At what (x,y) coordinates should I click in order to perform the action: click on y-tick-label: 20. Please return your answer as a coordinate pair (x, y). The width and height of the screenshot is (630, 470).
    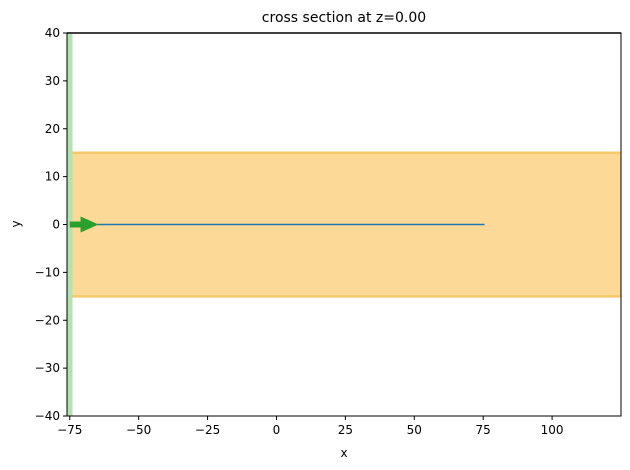
    Looking at the image, I should click on (52, 129).